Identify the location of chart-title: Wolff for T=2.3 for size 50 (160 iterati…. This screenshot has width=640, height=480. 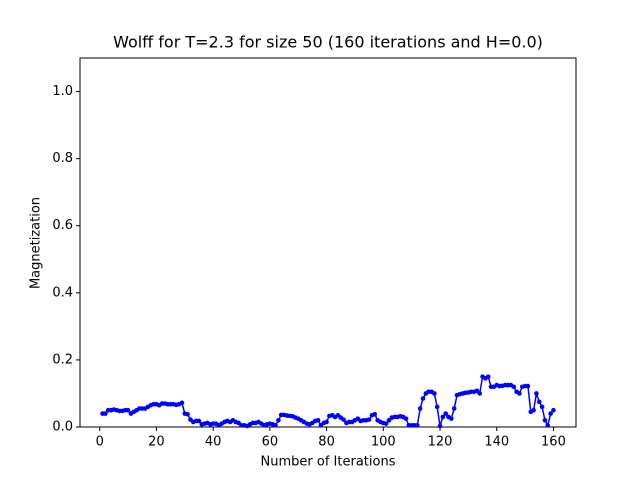
(328, 42).